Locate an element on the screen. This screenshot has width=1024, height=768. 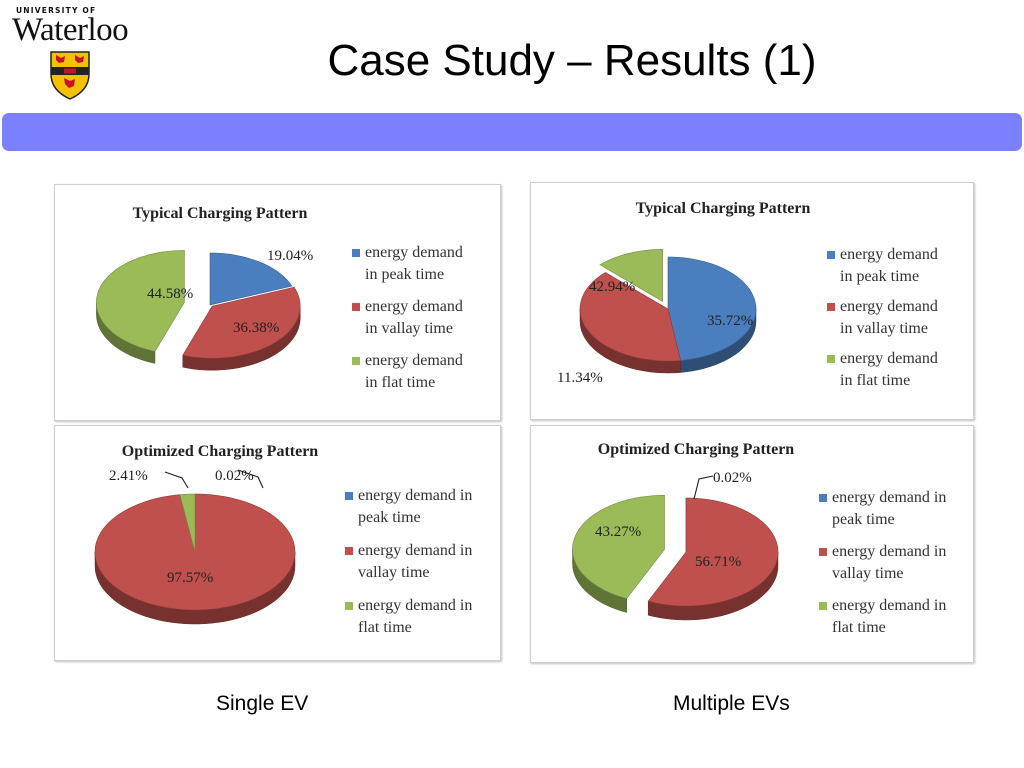
data-label: 97.57% is located at coordinates (190, 578).